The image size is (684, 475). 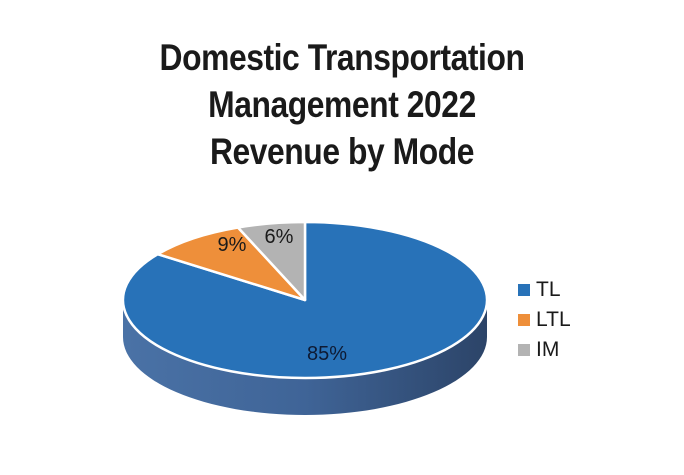 What do you see at coordinates (548, 349) in the screenshot?
I see `legend-label-im: IM` at bounding box center [548, 349].